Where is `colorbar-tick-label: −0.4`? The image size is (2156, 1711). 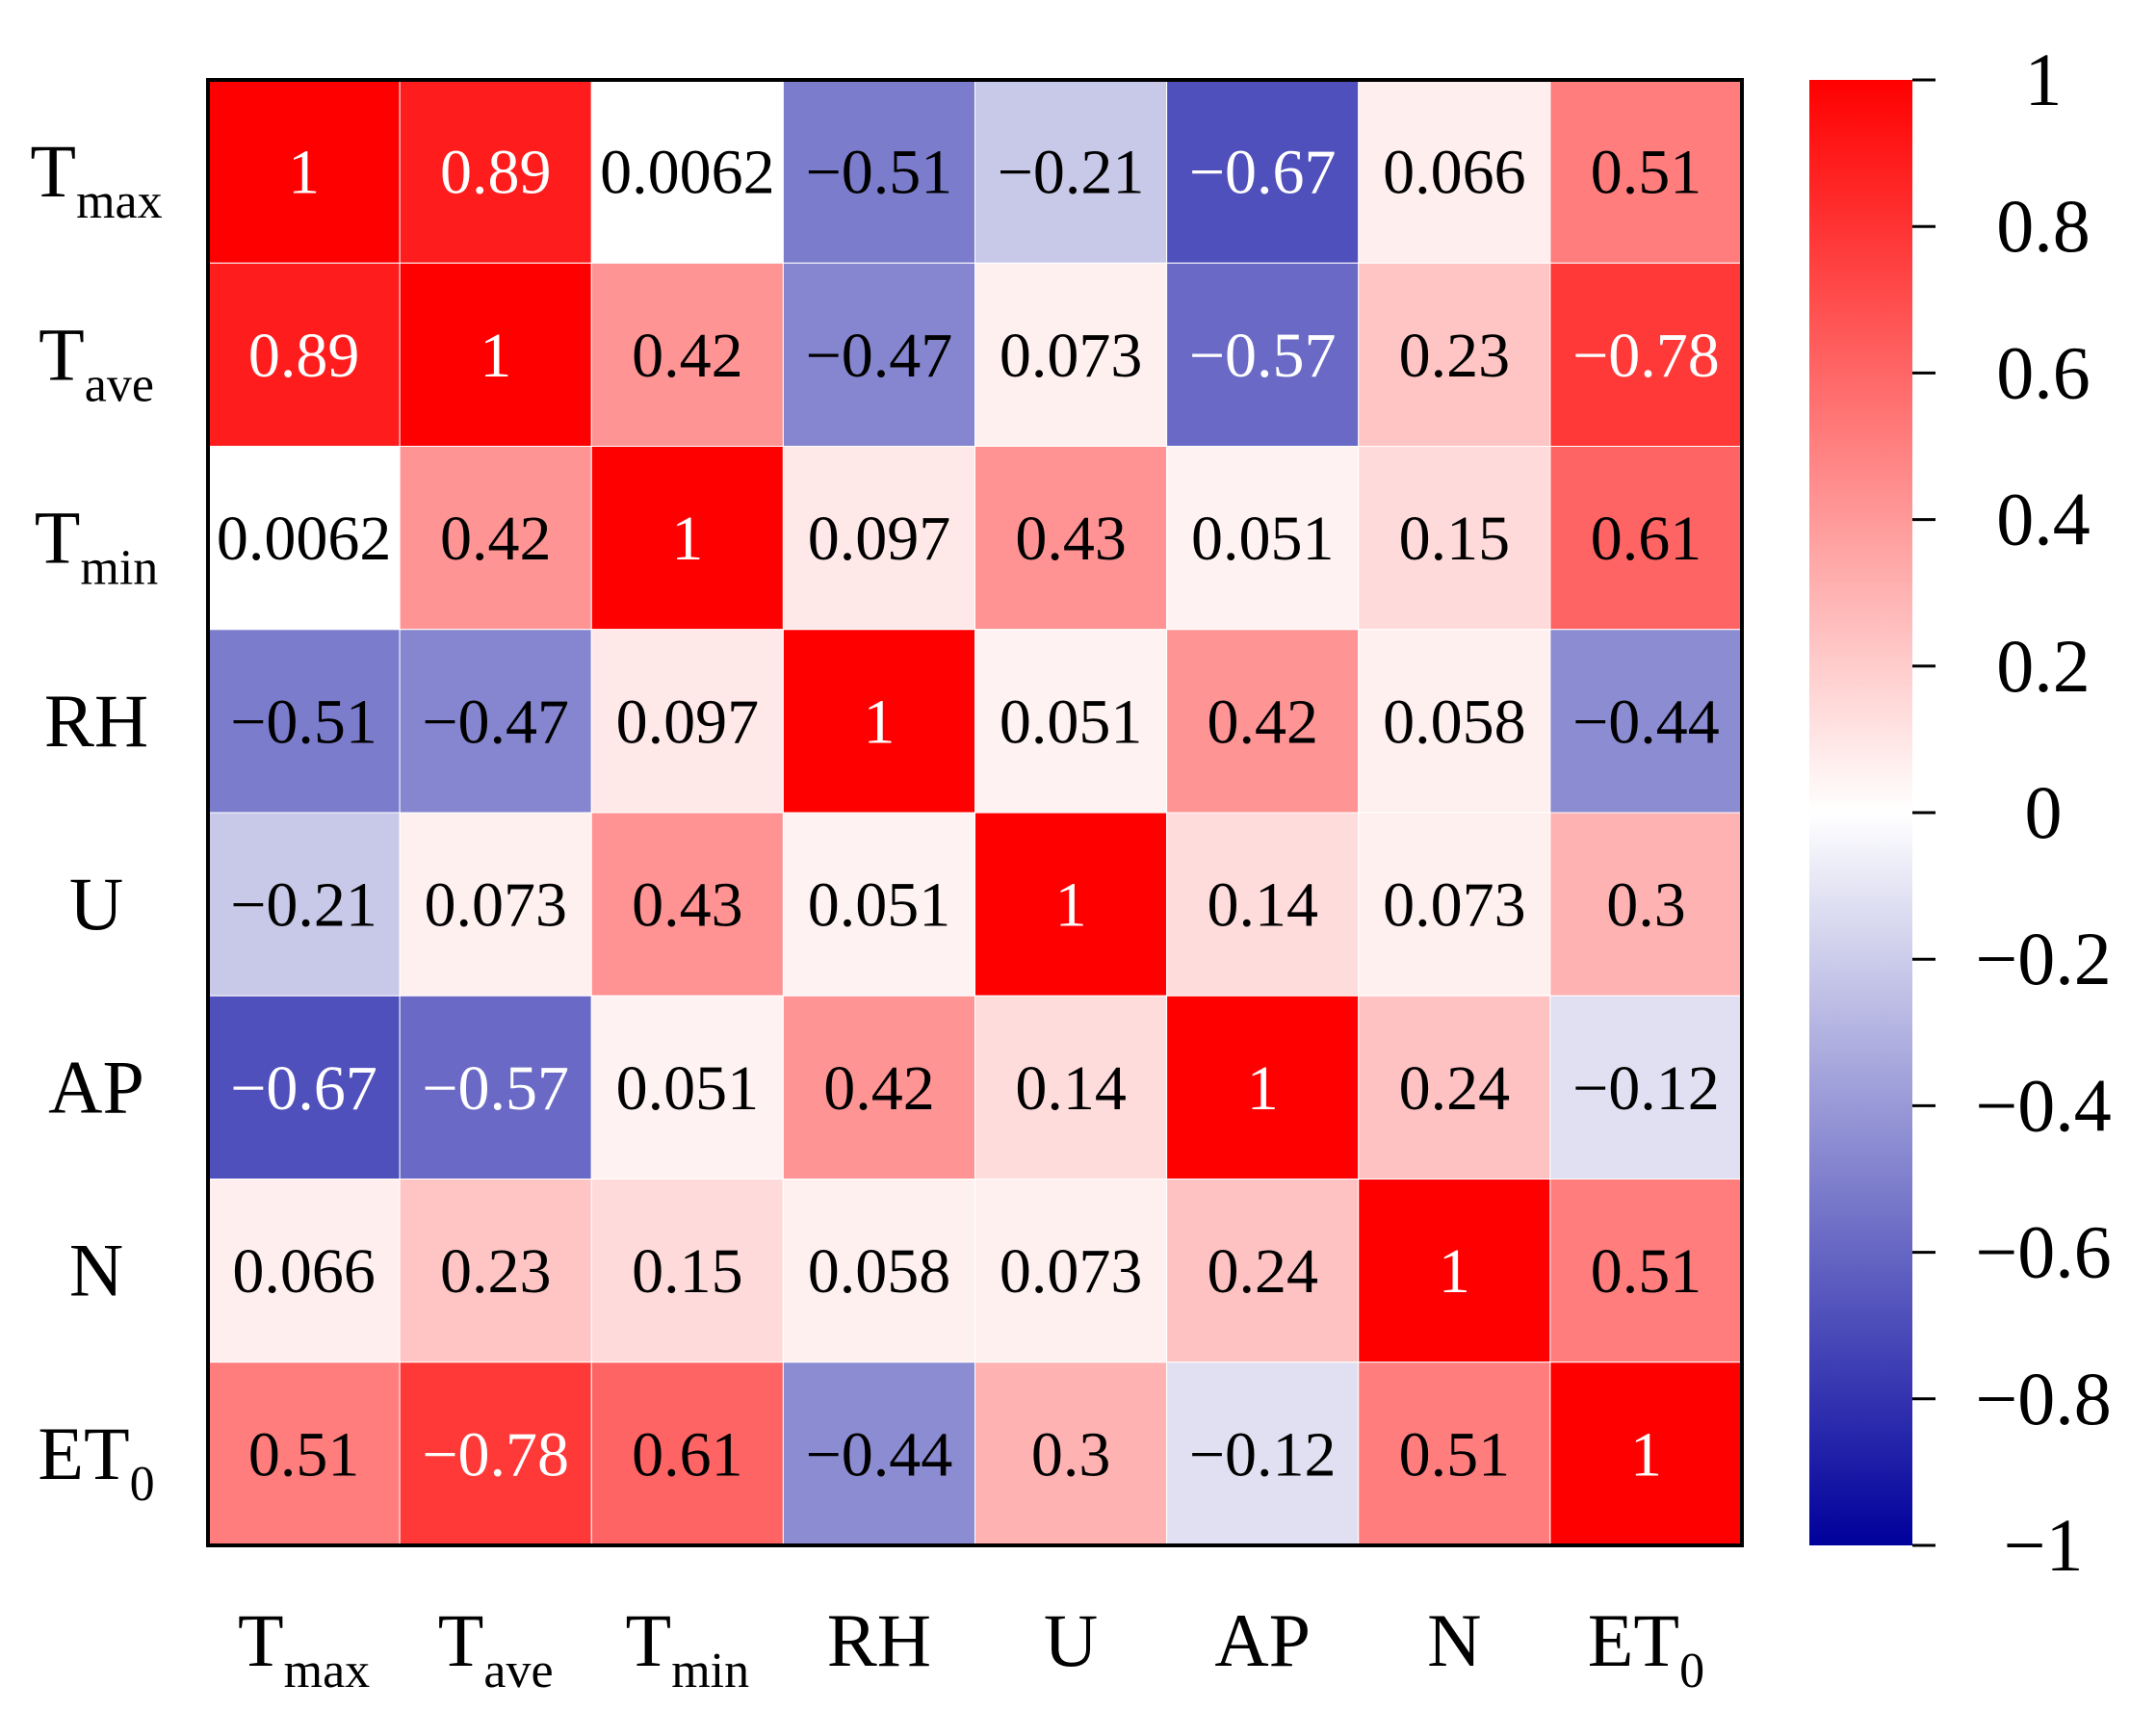 colorbar-tick-label: −0.4 is located at coordinates (2043, 1105).